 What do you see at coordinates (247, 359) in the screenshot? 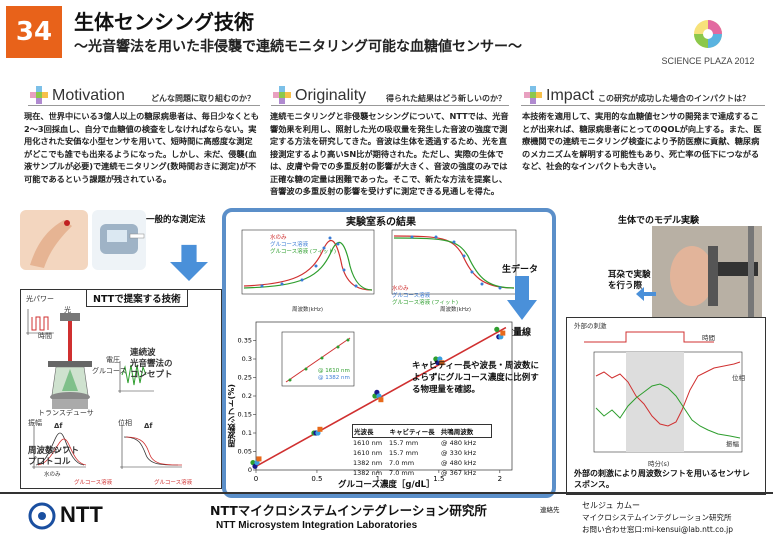
I see `y-tick-label: 0.3` at bounding box center [247, 359].